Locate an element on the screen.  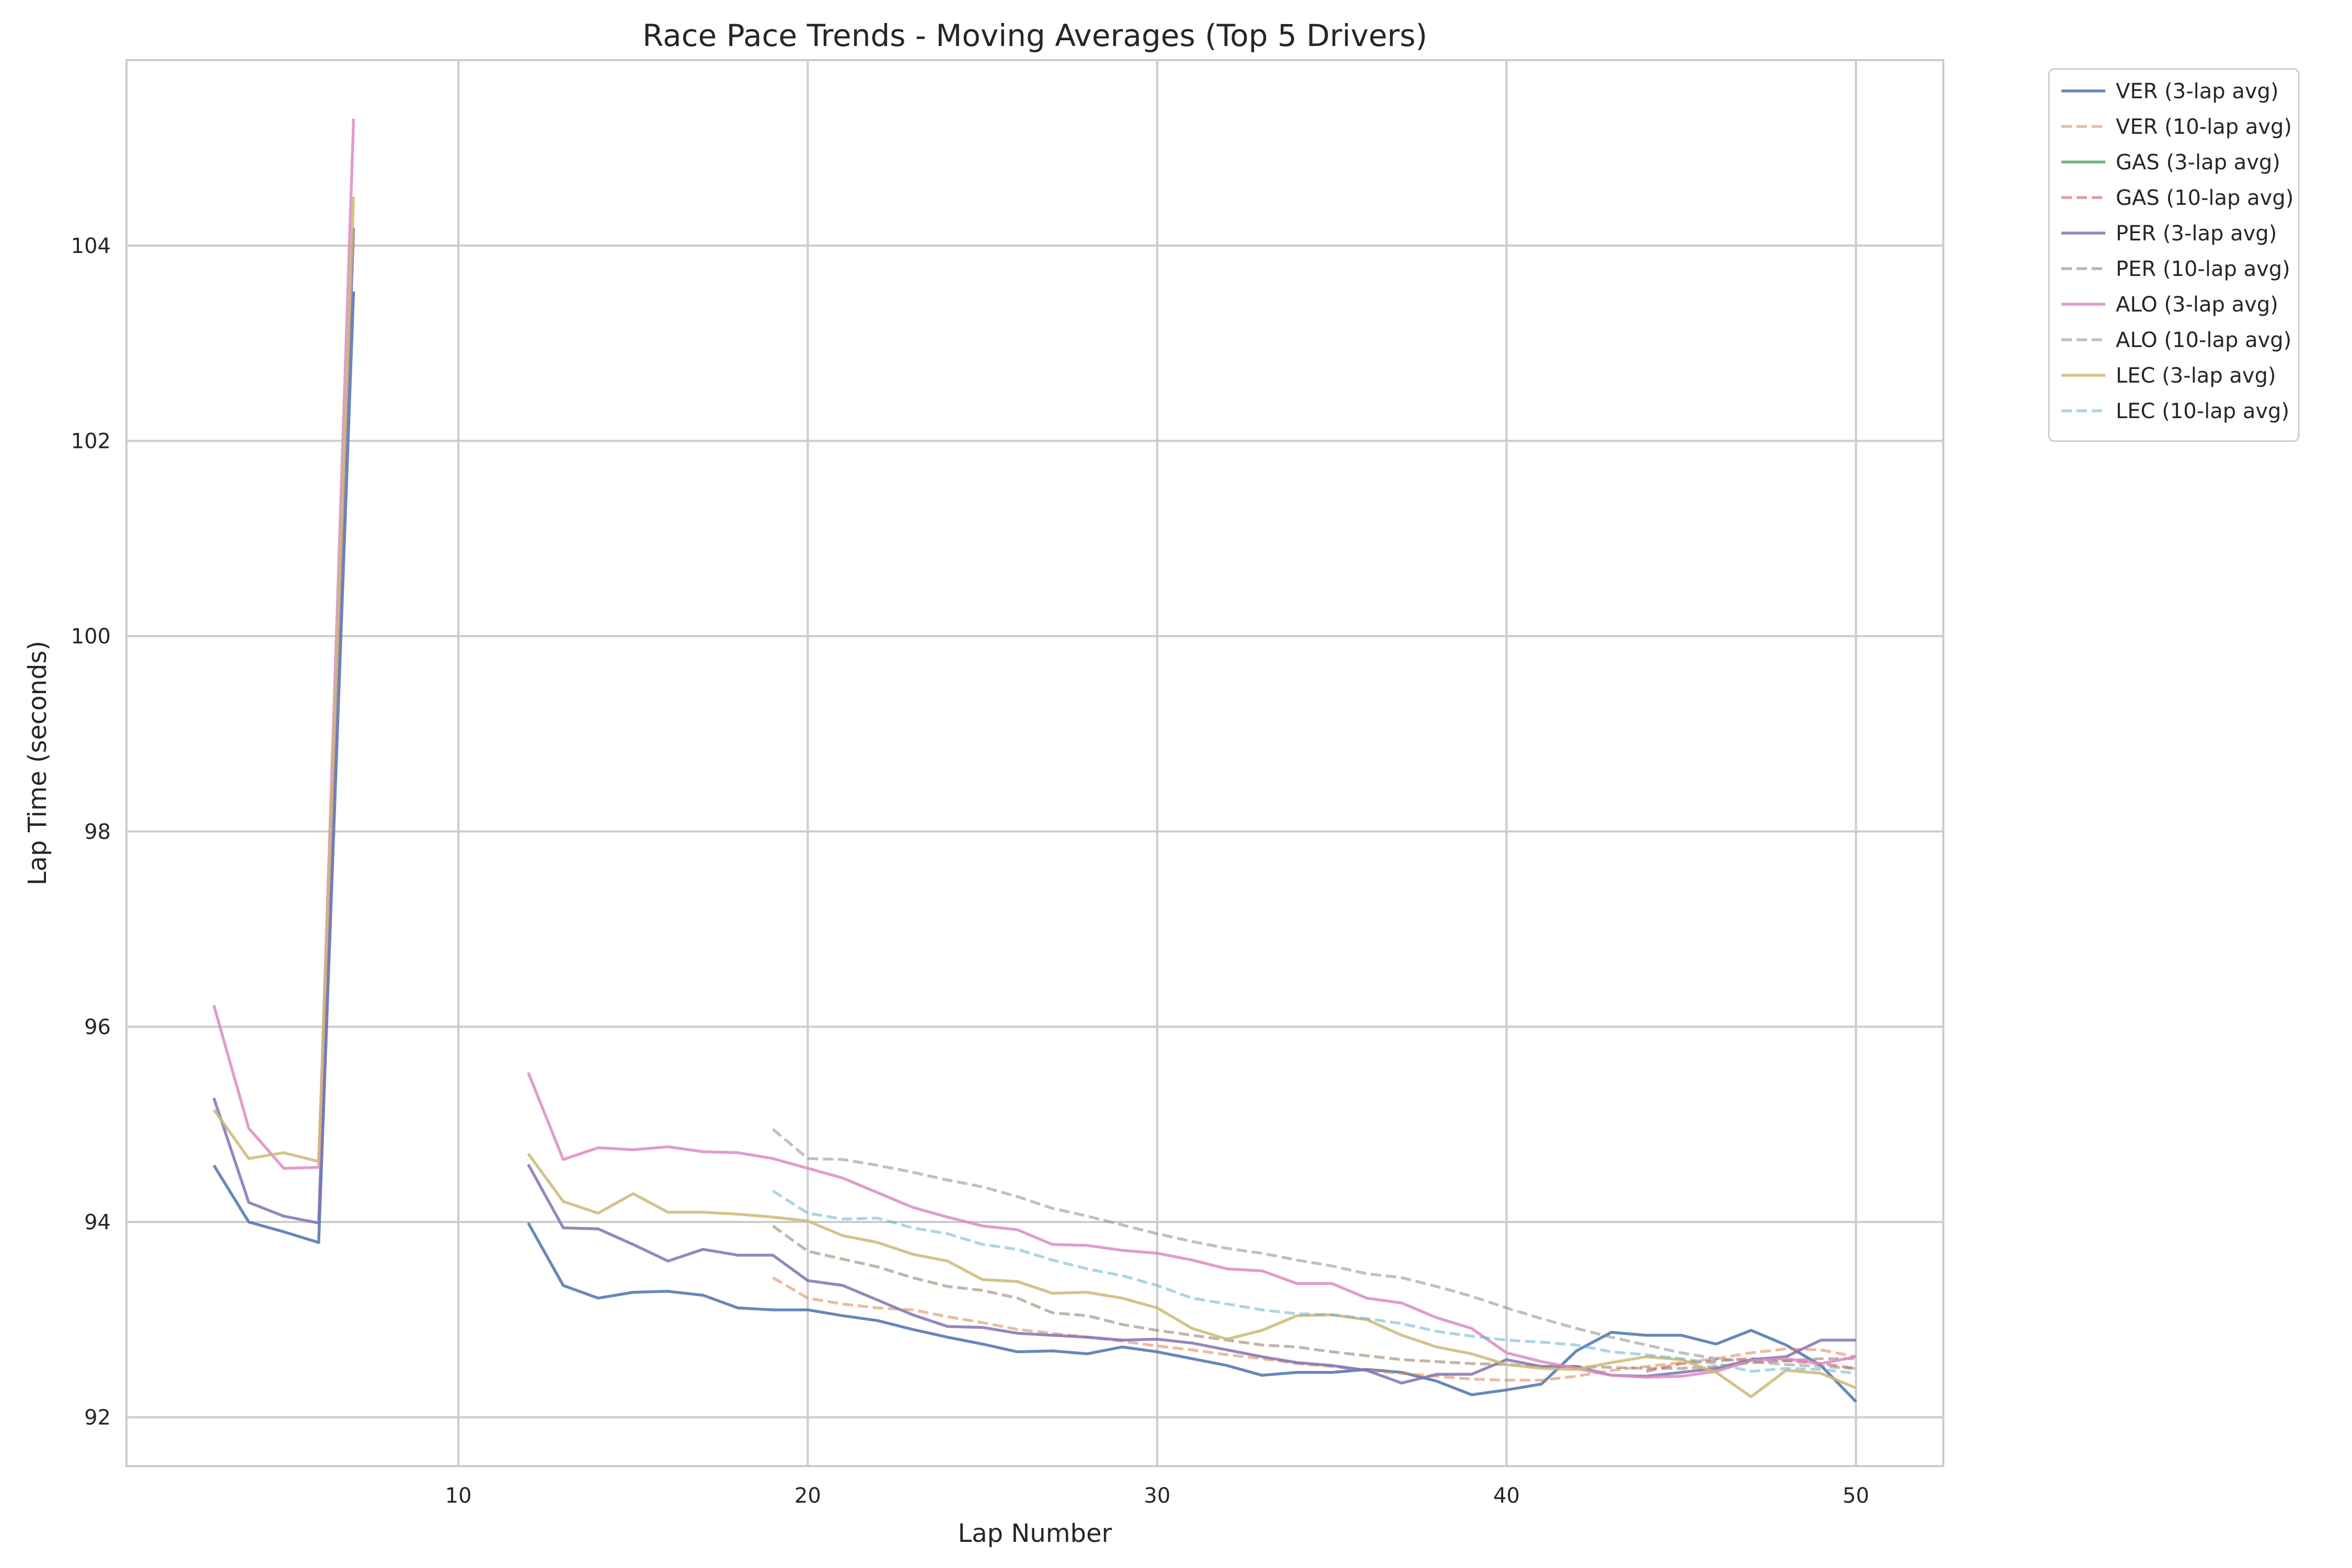
legend-label-4: PER (3-lap avg) is located at coordinates (2196, 234).